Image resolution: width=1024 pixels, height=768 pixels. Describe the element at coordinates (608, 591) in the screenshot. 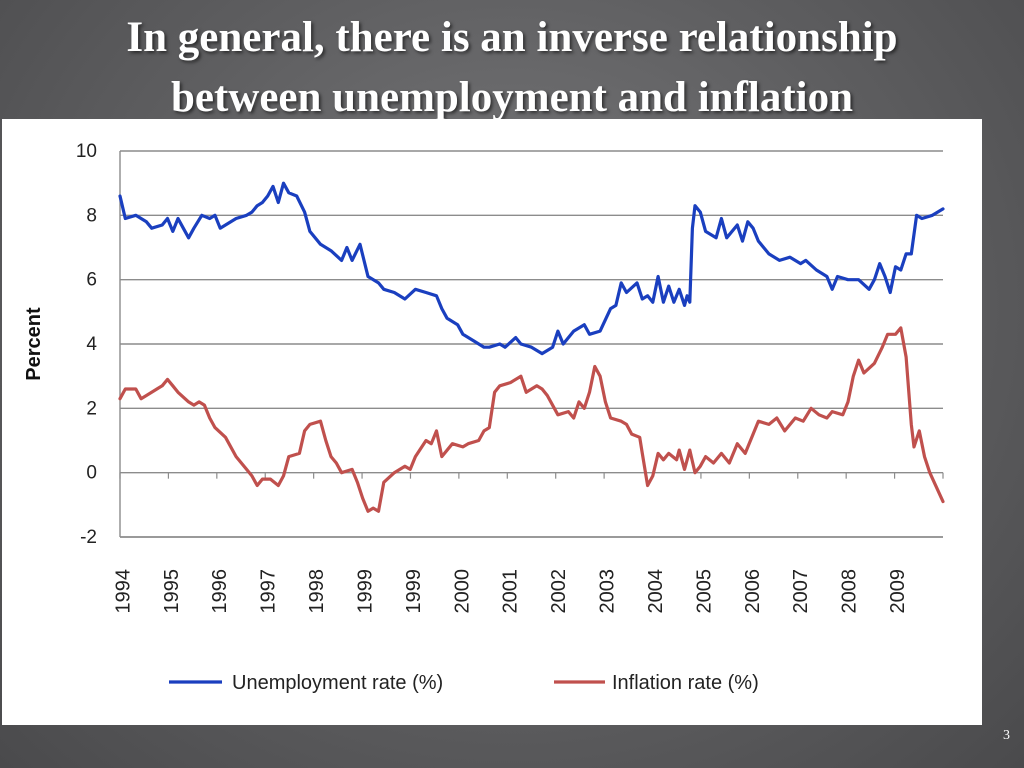

I see `x-tick-label: 2003` at that location.